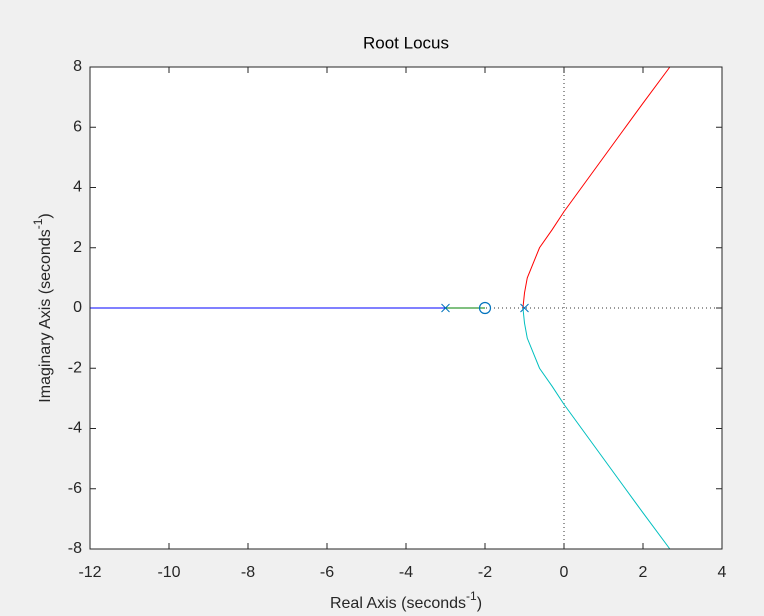 The height and width of the screenshot is (616, 764). What do you see at coordinates (327, 572) in the screenshot?
I see `x-tick-label: -6` at bounding box center [327, 572].